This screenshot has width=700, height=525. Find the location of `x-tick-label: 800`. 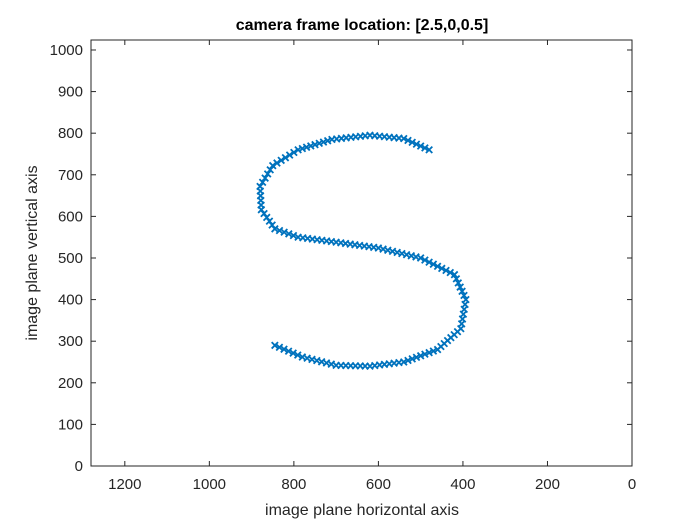

x-tick-label: 800 is located at coordinates (293, 484).